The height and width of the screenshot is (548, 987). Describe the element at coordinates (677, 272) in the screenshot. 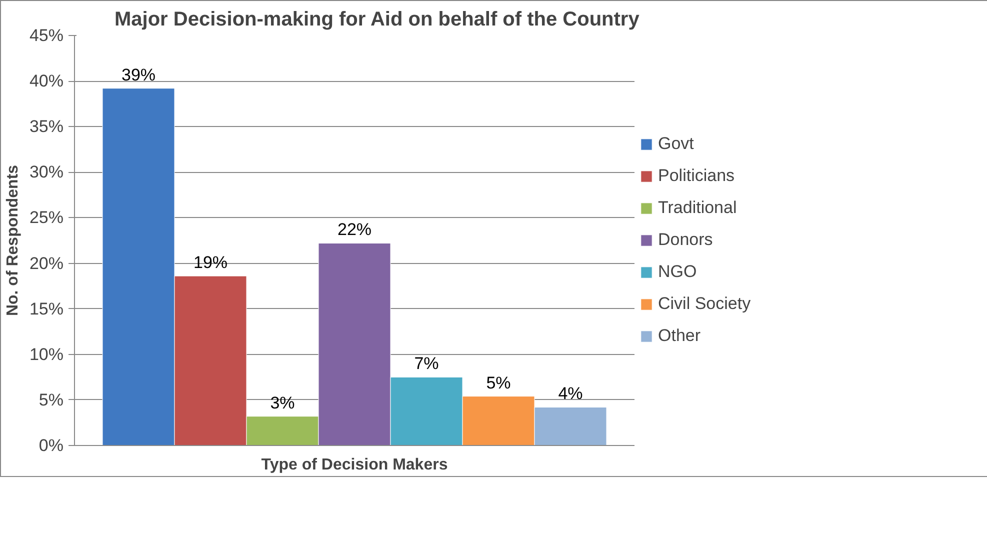

I see `legend-label: NGO` at that location.